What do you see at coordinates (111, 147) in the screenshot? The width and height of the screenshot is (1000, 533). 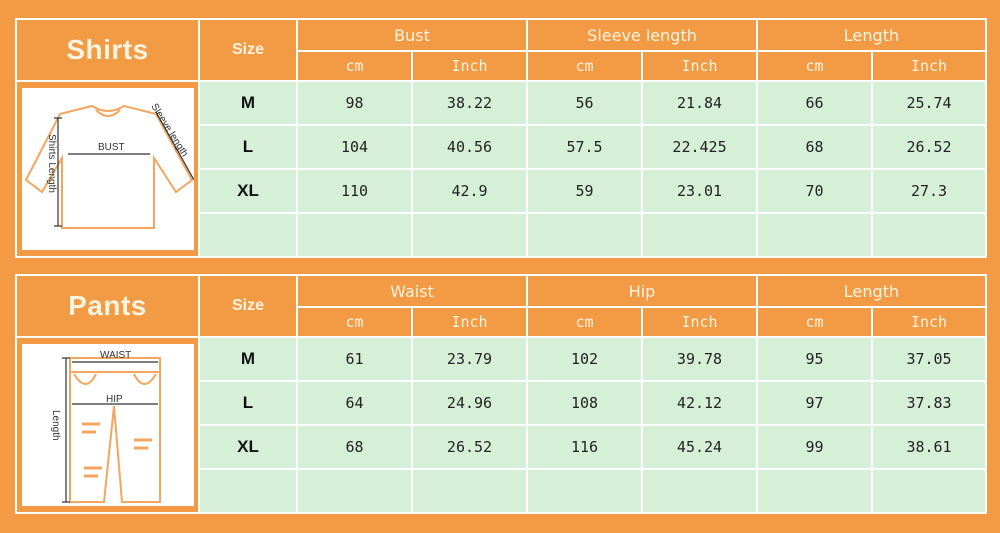 I see `shirt-bust-label: BUST` at bounding box center [111, 147].